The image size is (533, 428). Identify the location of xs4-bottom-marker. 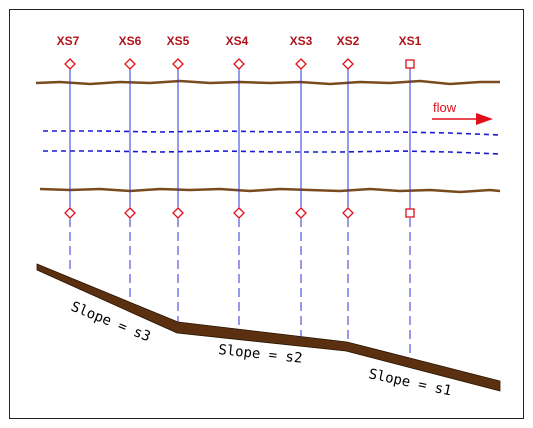
(239, 213).